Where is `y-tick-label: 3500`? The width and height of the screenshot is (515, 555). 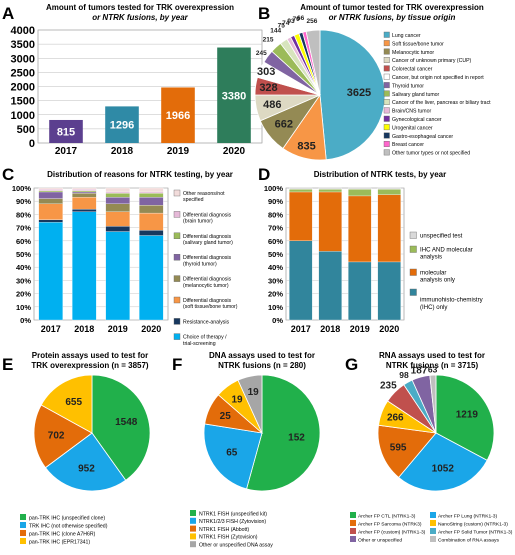
y-tick-label: 3500 is located at coordinates (23, 45).